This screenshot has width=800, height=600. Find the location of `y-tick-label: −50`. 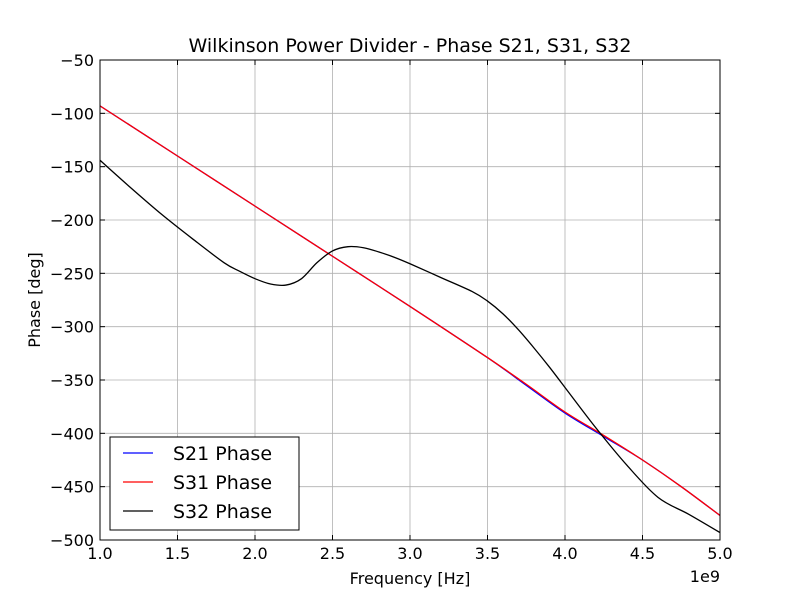

y-tick-label: −50 is located at coordinates (77, 60).